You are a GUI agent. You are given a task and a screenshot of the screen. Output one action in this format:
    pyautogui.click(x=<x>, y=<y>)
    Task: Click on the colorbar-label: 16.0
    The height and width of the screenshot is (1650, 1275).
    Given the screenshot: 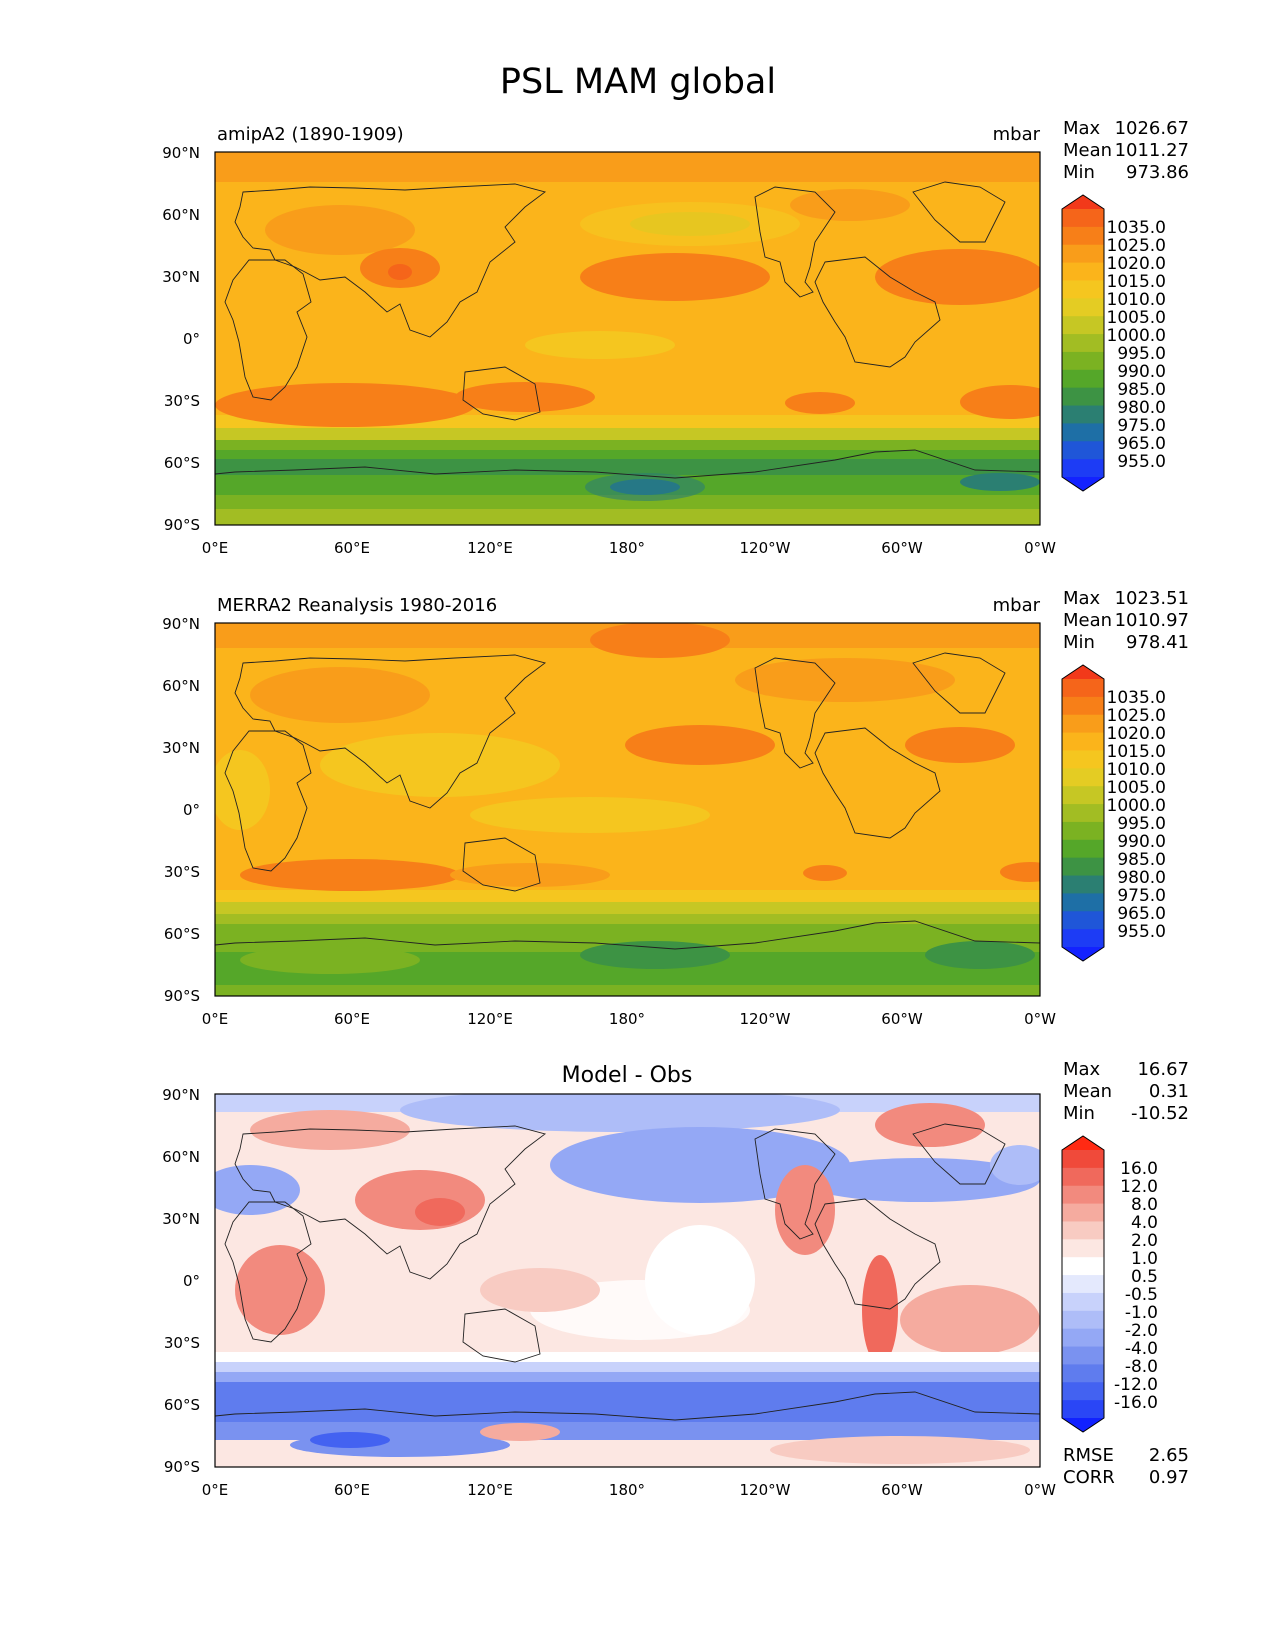 What is the action you would take?
    pyautogui.click(x=1139, y=1169)
    